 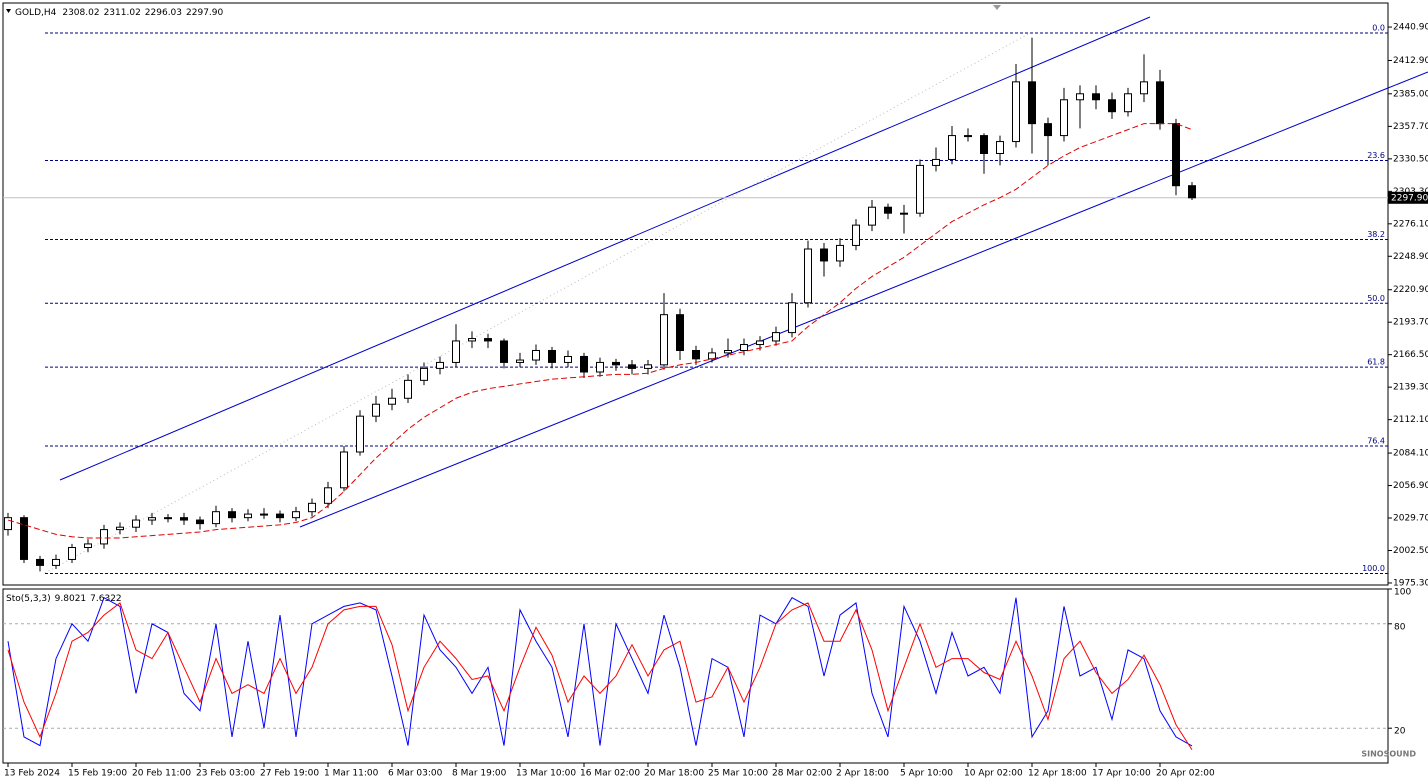 I want to click on y-tick-label: 2029.70, so click(x=1410, y=519).